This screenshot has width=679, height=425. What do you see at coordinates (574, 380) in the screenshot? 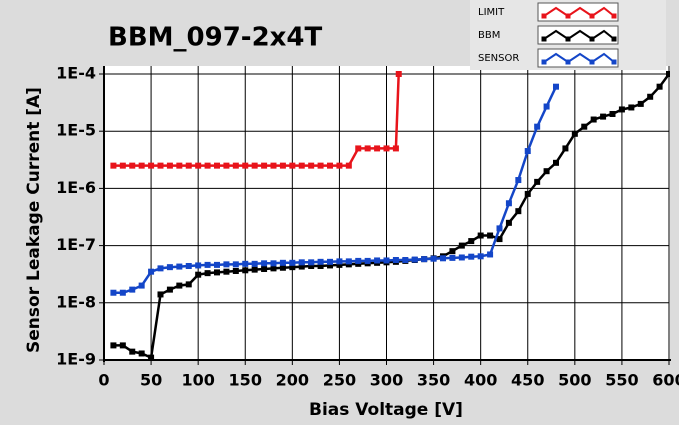
I see `x-tick-label: 500` at bounding box center [574, 380].